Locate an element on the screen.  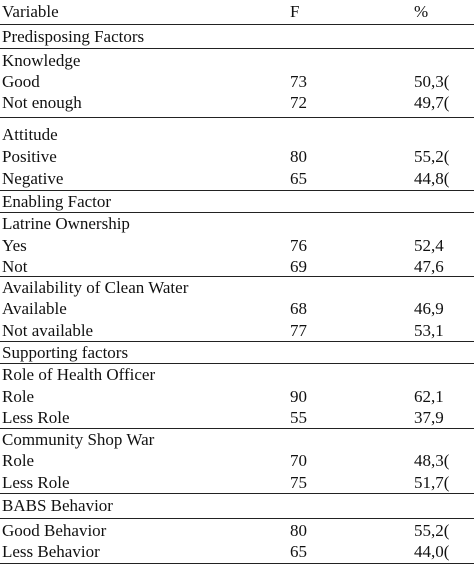
table-row: Predisposing Factors is located at coordinates (237, 37).